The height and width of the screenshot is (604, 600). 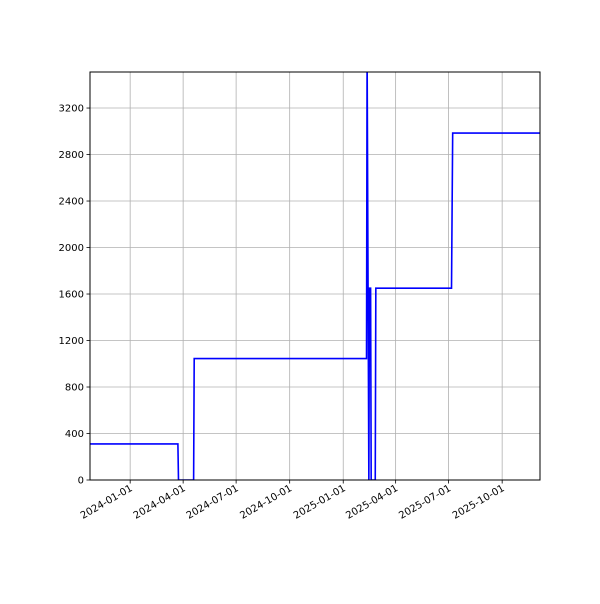 What do you see at coordinates (74, 434) in the screenshot?
I see `y-tick-label: 400` at bounding box center [74, 434].